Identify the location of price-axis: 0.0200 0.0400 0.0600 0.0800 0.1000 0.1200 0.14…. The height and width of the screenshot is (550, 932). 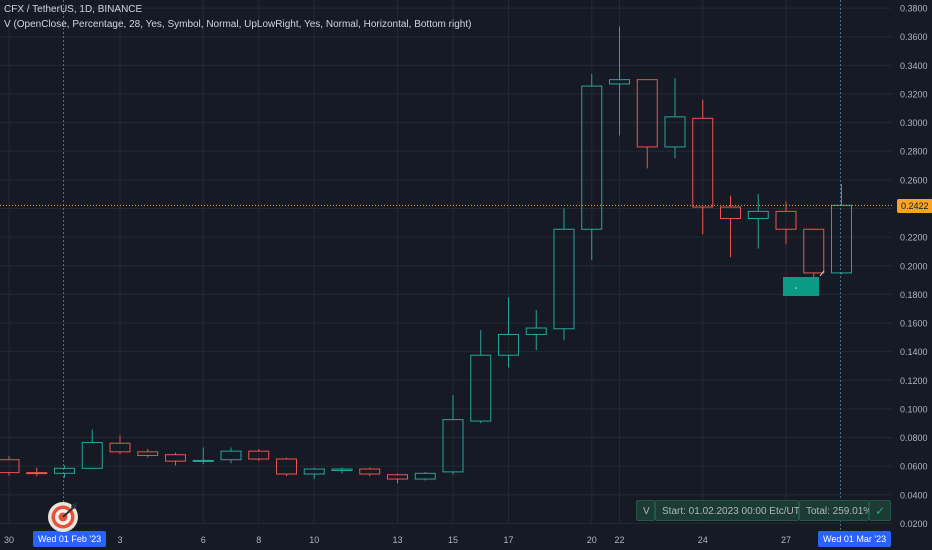
(914, 266).